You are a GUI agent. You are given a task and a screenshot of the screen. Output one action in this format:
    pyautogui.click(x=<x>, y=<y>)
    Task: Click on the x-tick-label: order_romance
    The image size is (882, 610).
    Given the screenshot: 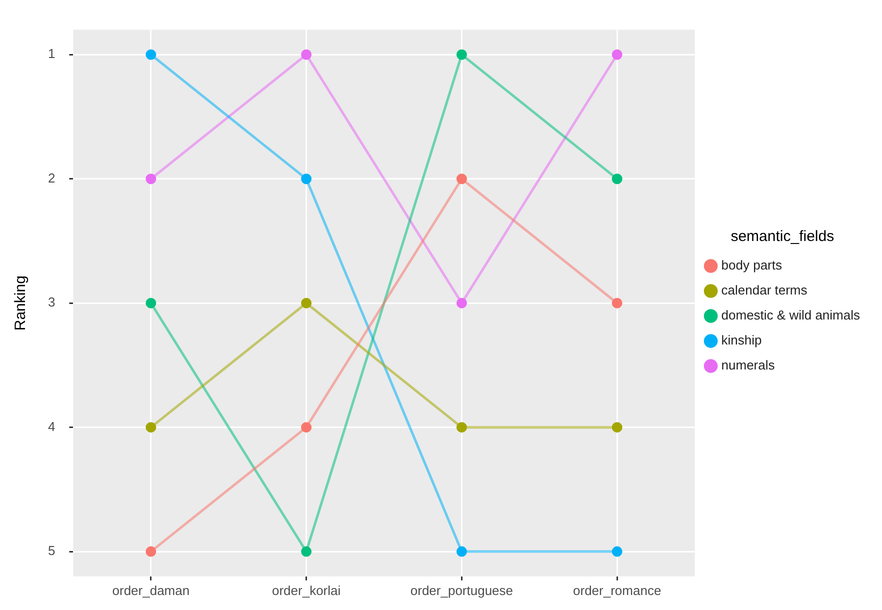 What is the action you would take?
    pyautogui.click(x=617, y=590)
    